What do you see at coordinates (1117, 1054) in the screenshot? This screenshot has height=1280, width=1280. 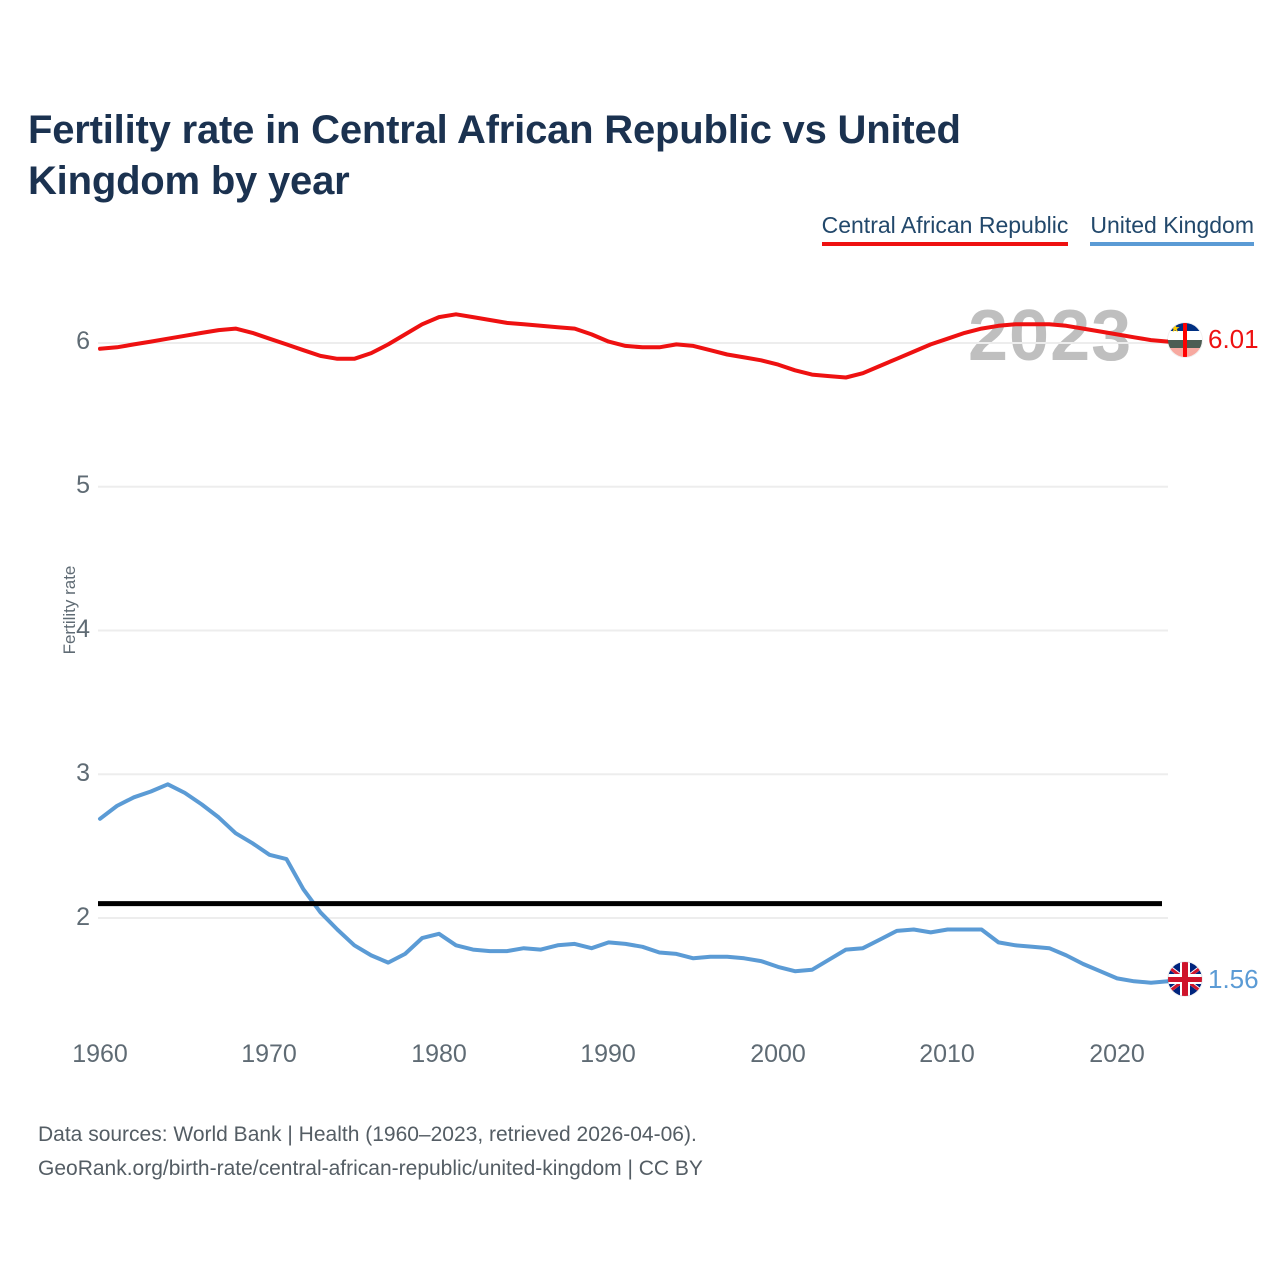 I see `x-tick-label-2020: 2020` at bounding box center [1117, 1054].